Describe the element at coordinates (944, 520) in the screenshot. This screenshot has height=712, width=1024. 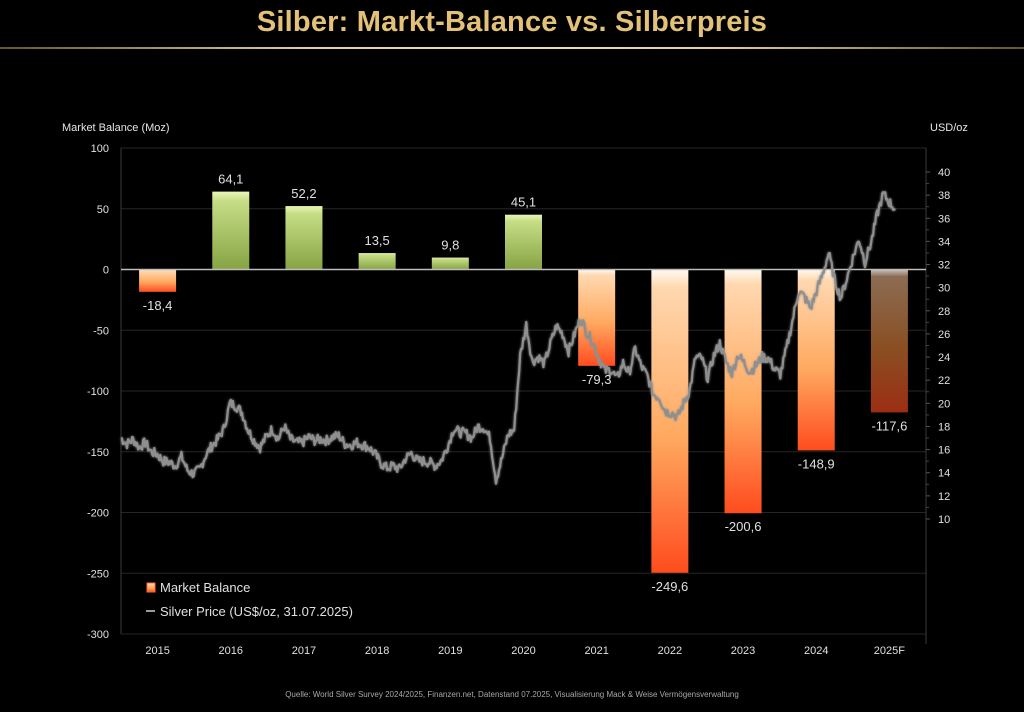
I see `right-tick-label: 10` at that location.